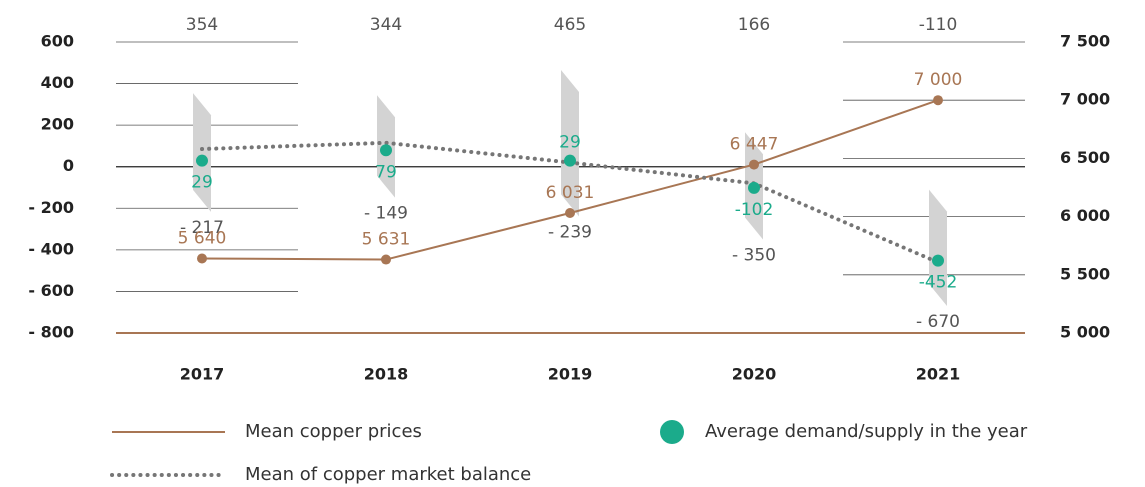 The width and height of the screenshot is (1145, 487). I want to click on y2-tick-label: 6 500, so click(1085, 157).